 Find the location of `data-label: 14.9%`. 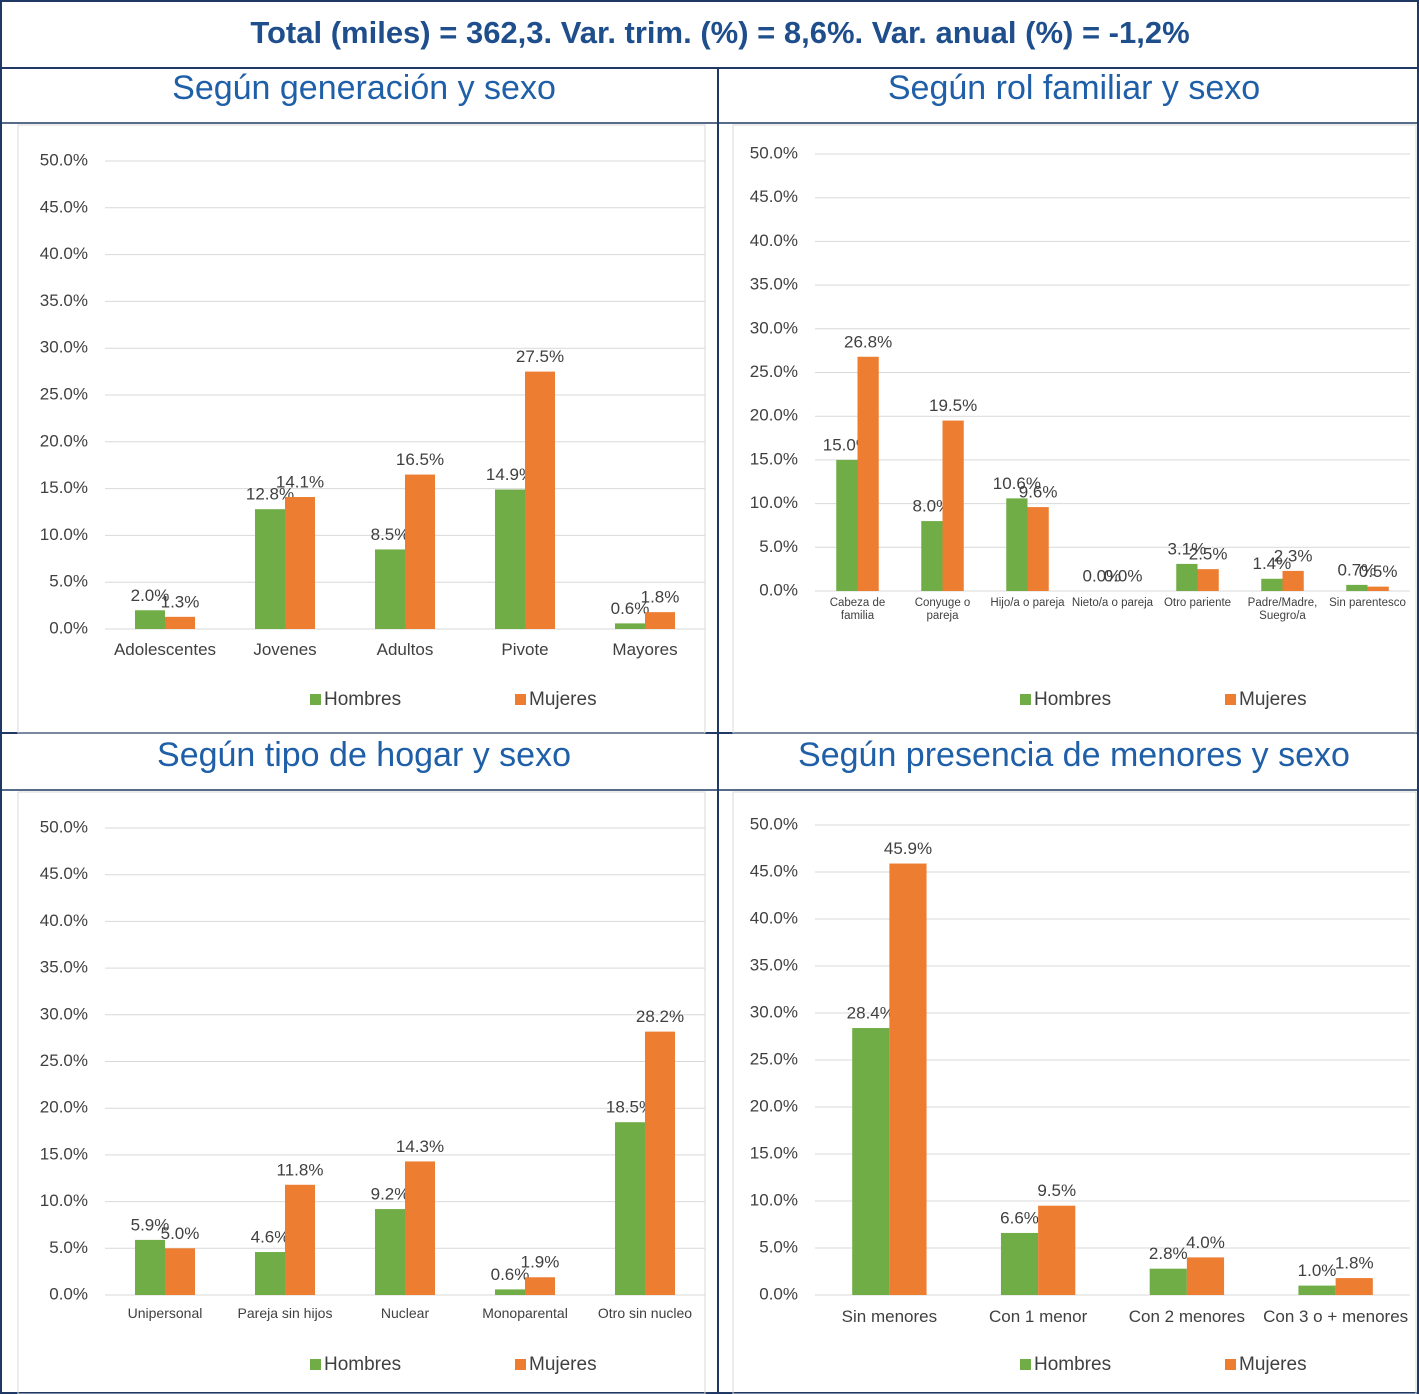

data-label: 14.9% is located at coordinates (510, 474).